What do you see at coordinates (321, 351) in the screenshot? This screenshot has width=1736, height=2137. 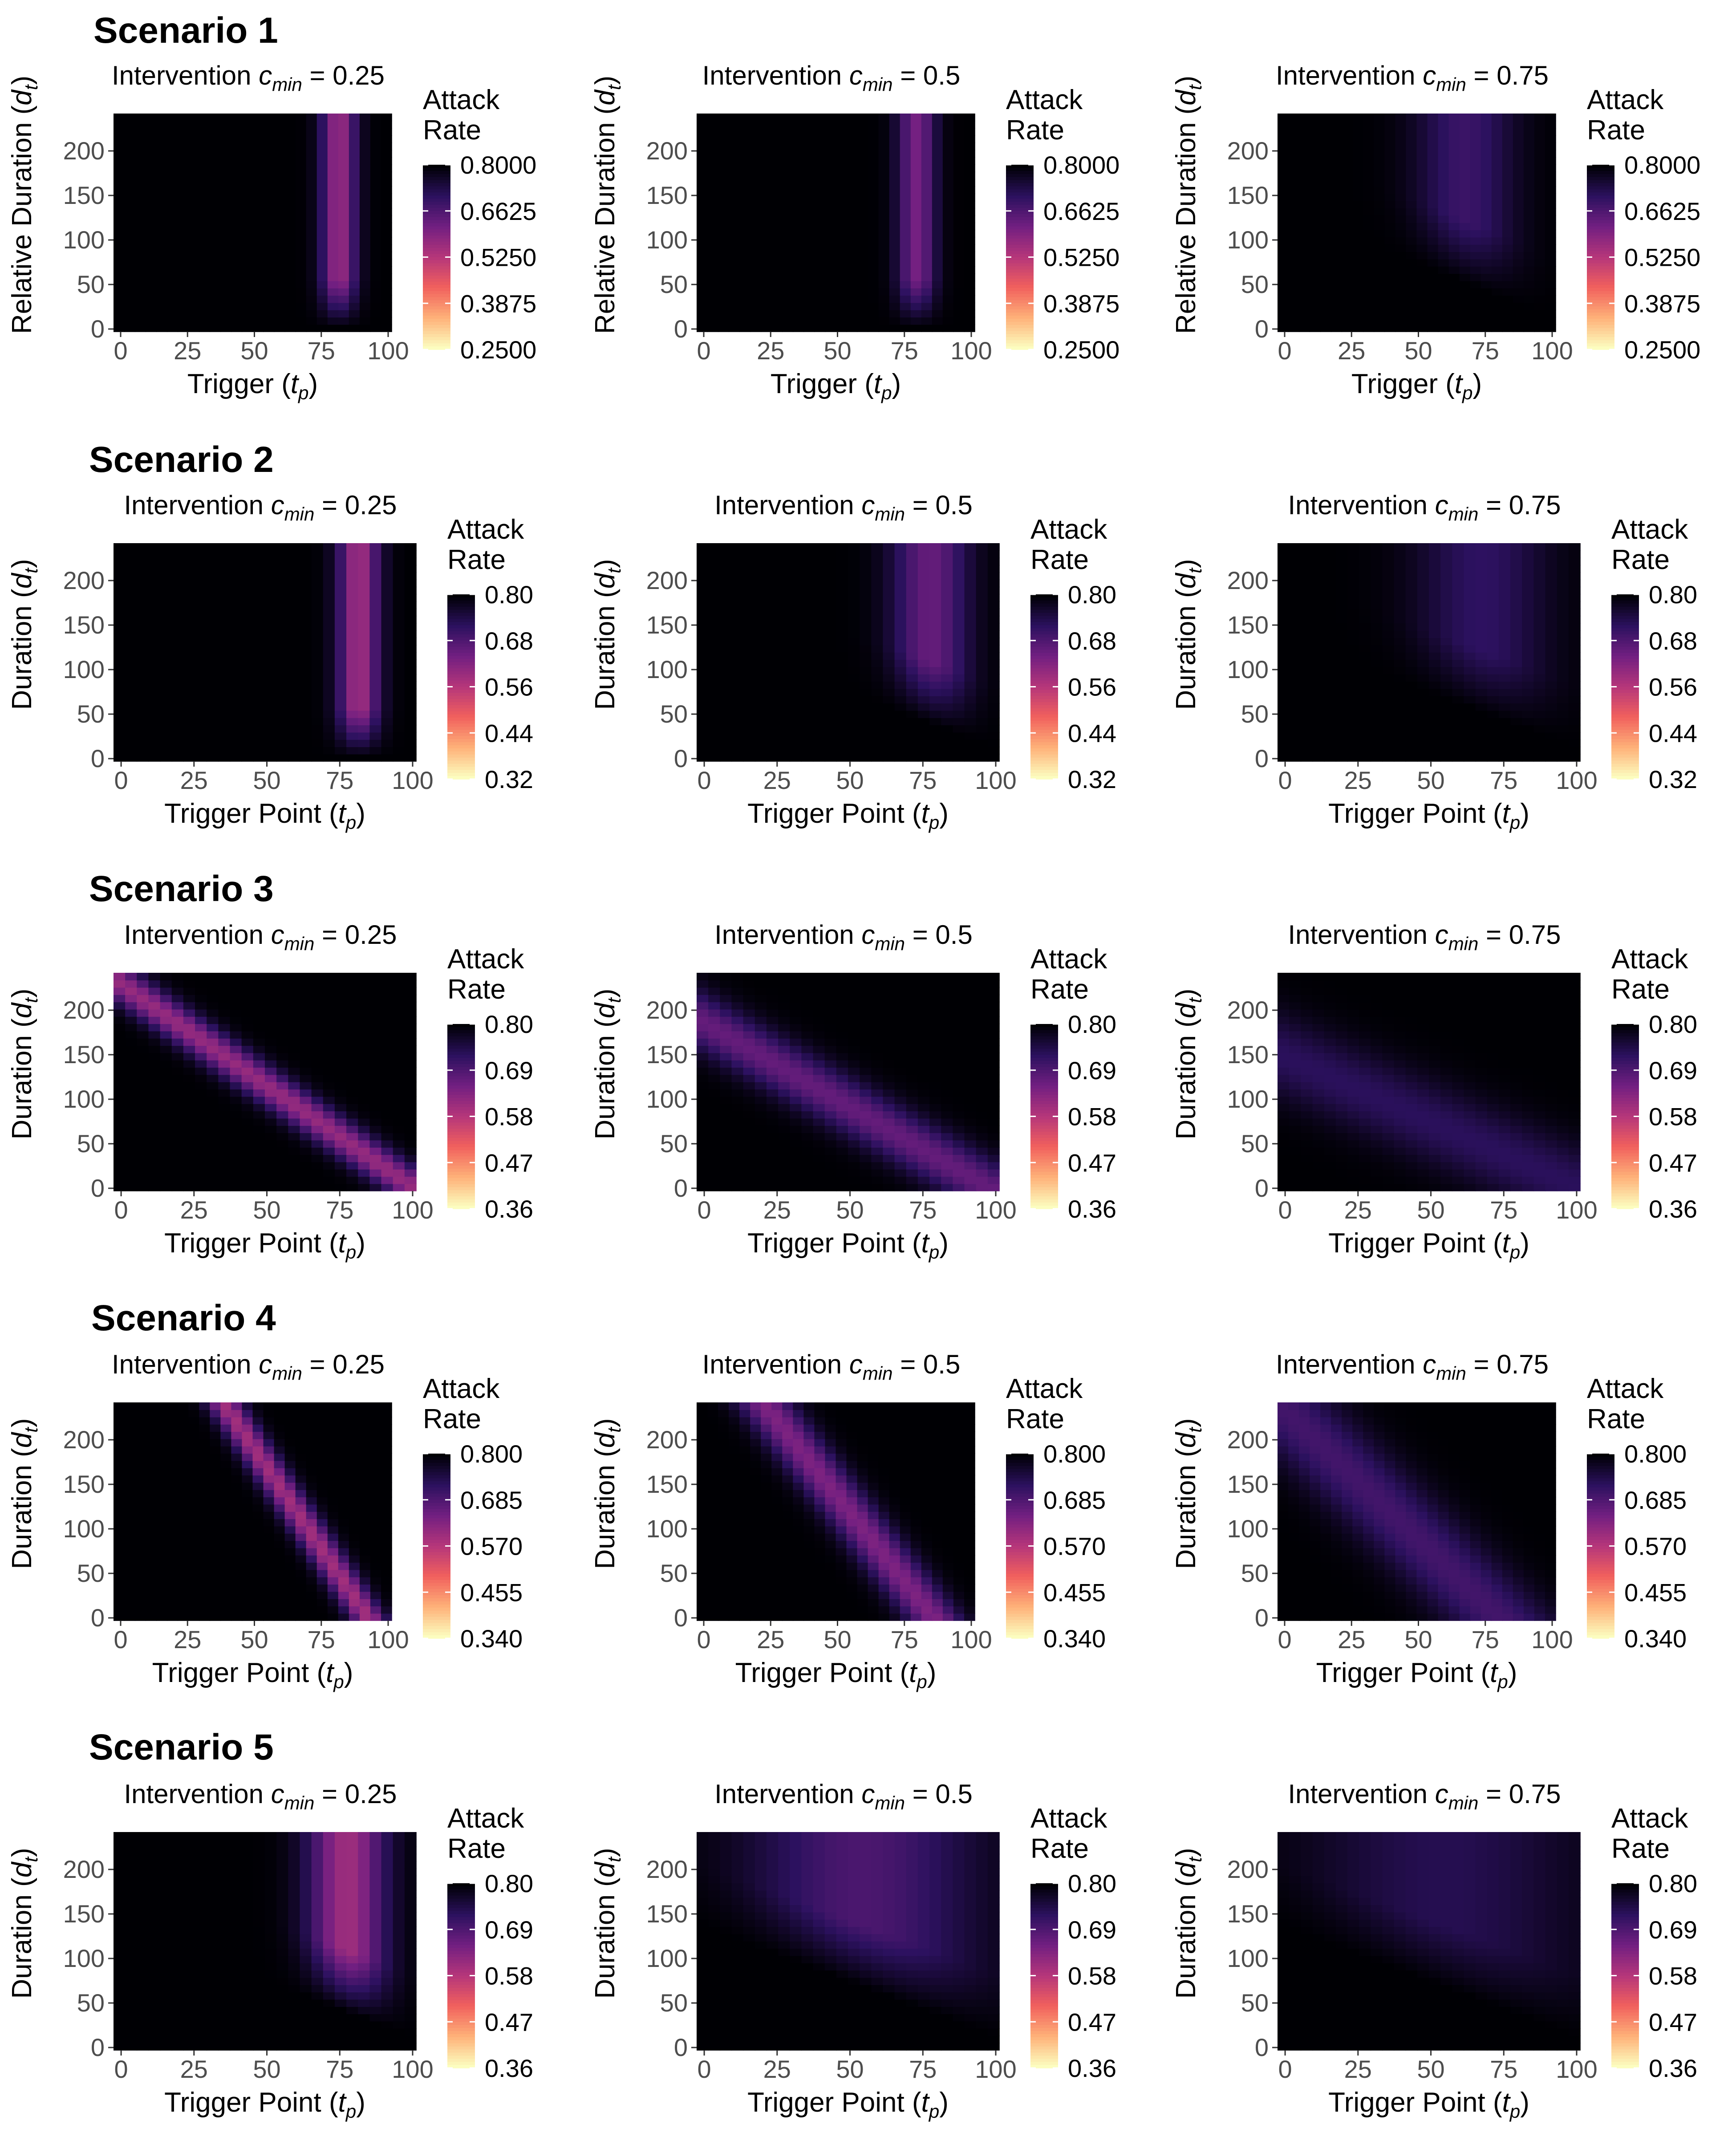 I see `x-tick-label: 75` at bounding box center [321, 351].